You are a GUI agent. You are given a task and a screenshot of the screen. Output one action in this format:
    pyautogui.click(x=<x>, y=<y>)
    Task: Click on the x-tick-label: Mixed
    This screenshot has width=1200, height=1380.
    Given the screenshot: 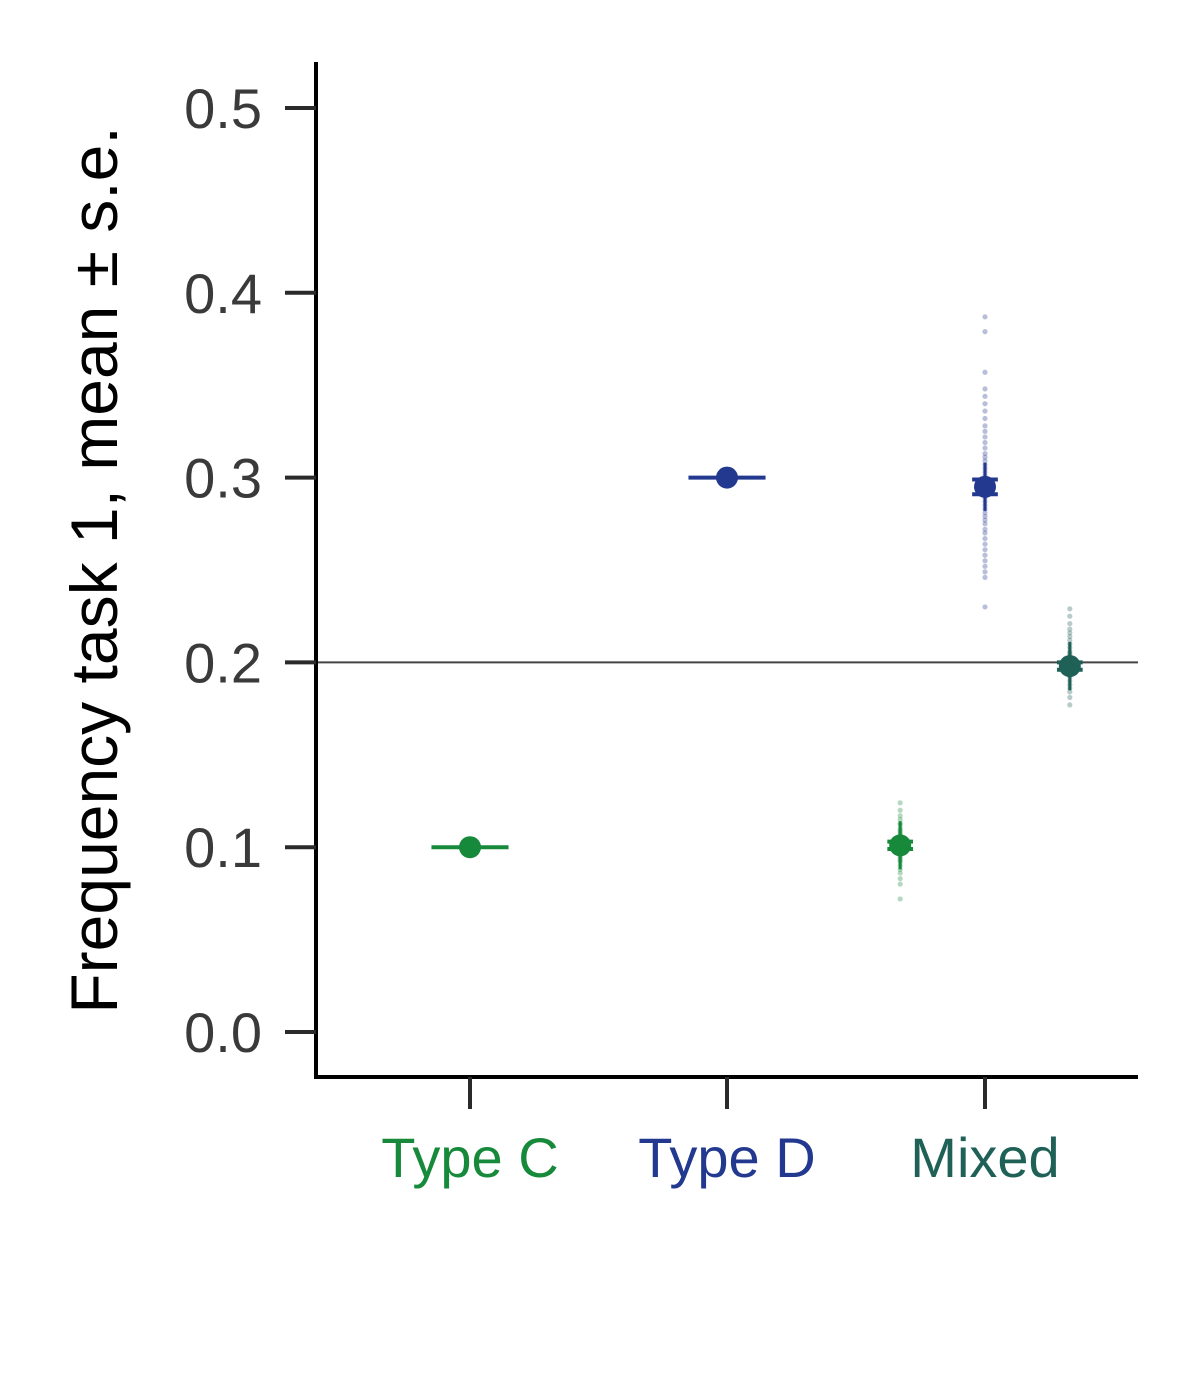 What is the action you would take?
    pyautogui.click(x=984, y=1157)
    